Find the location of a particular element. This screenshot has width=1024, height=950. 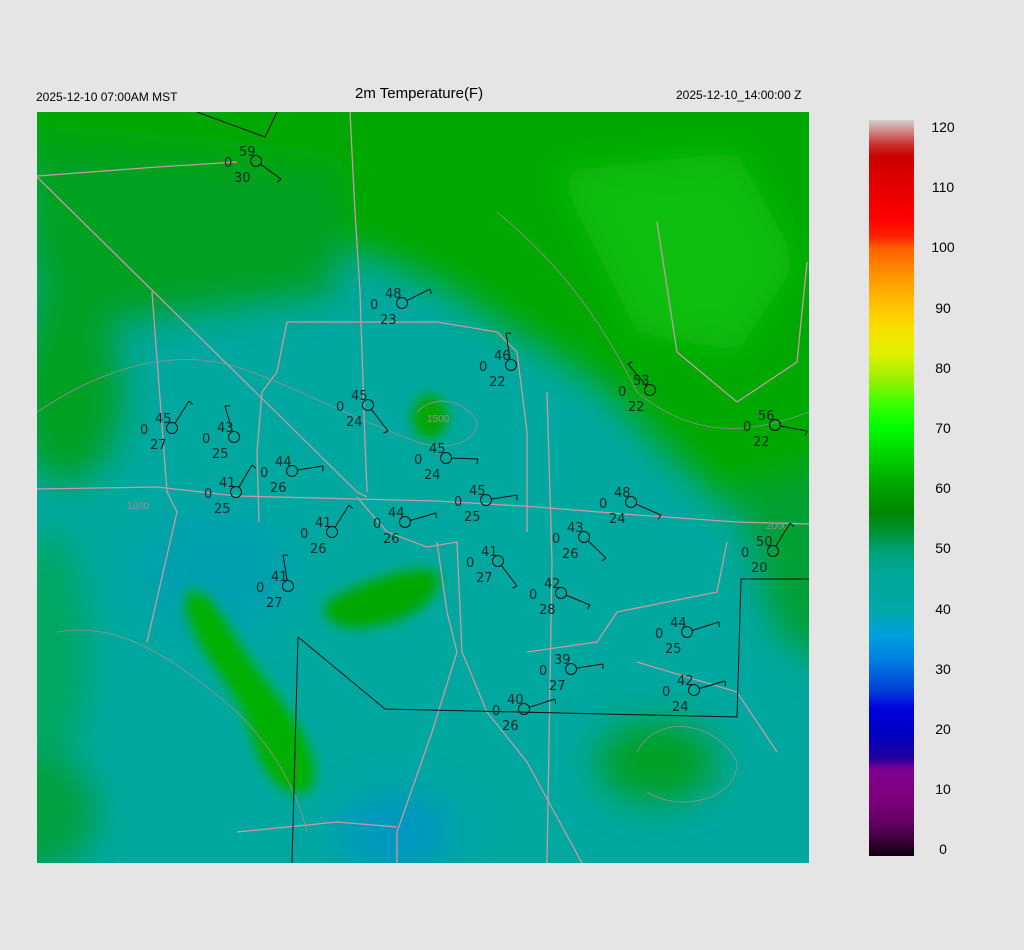

contour-label: 2000 is located at coordinates (777, 526).